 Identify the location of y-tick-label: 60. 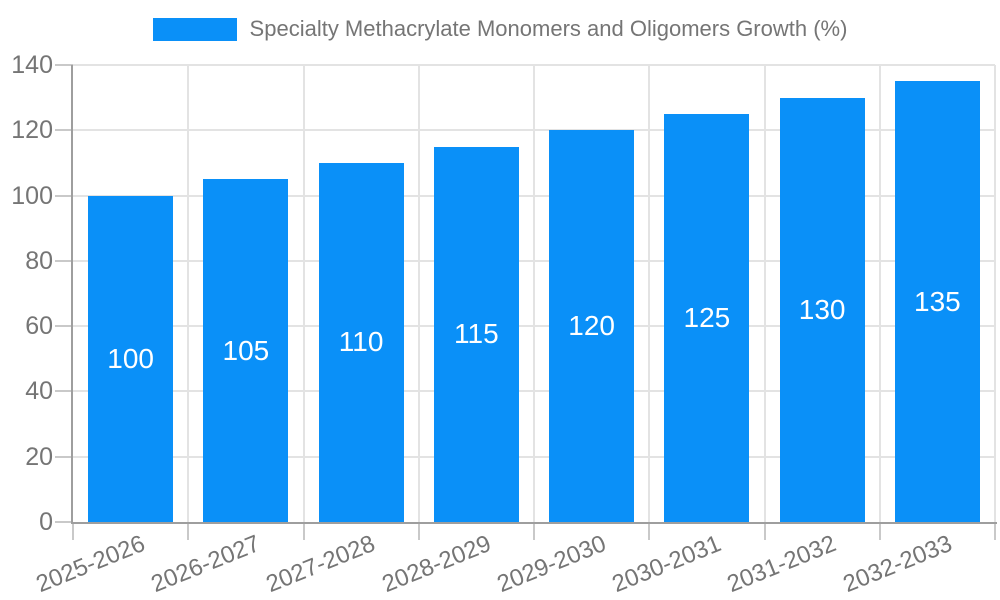
(39, 326).